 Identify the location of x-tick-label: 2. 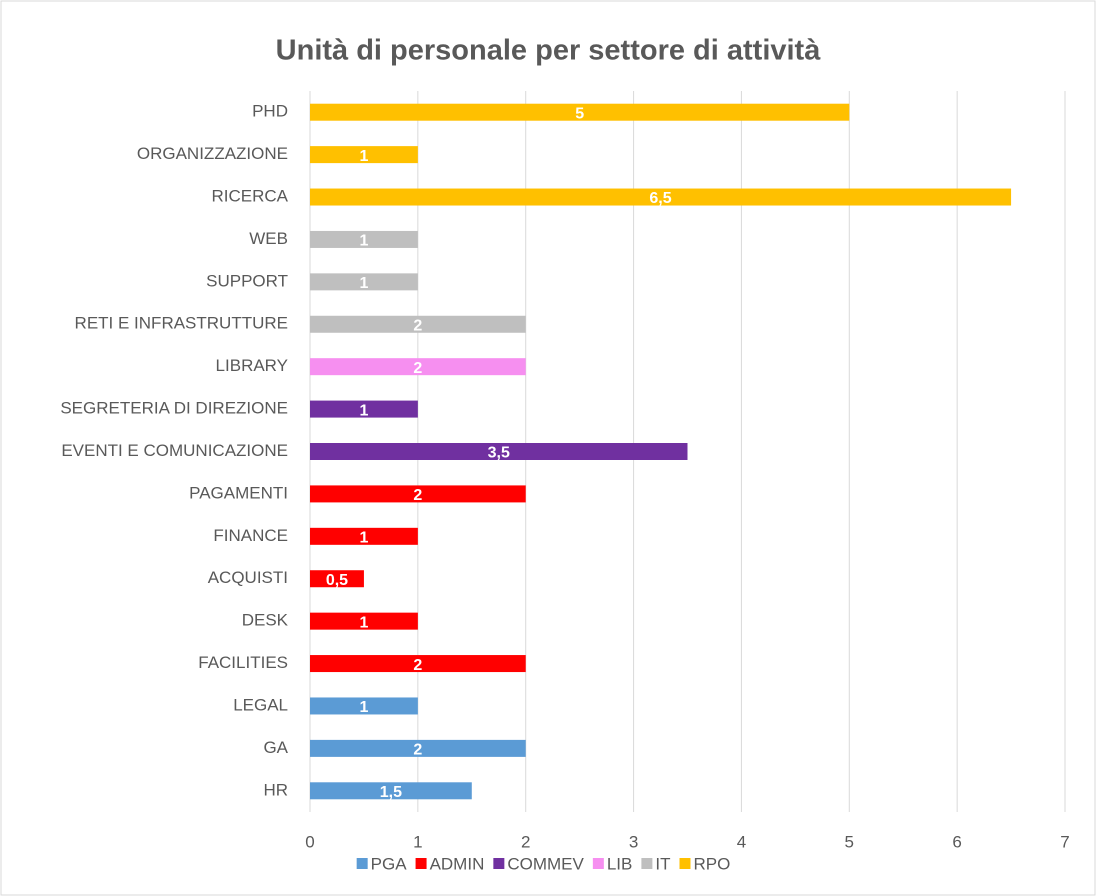
(525, 841).